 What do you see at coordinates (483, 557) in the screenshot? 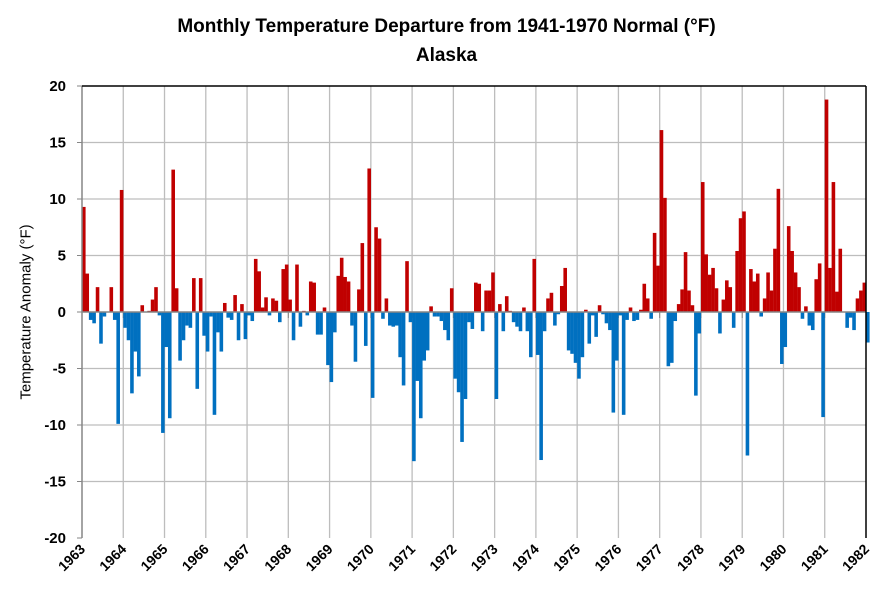
I see `x-tick-label: 1973` at bounding box center [483, 557].